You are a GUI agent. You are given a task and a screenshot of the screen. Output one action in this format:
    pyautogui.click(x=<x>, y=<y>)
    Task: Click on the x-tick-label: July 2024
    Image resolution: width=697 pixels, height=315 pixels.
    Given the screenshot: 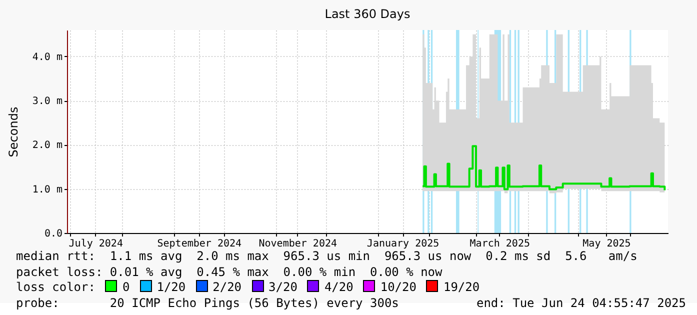 What is the action you would take?
    pyautogui.click(x=95, y=244)
    